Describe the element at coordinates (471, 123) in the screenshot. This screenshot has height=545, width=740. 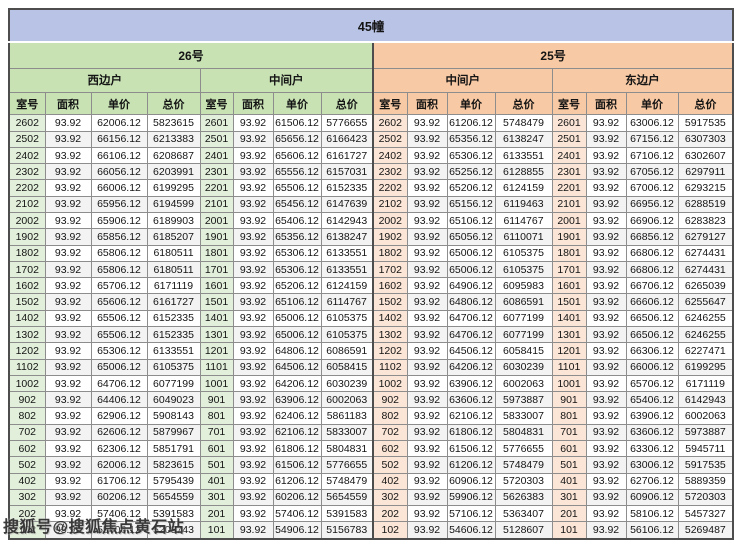
I see `unit-price-cell: 61206.12` at that location.